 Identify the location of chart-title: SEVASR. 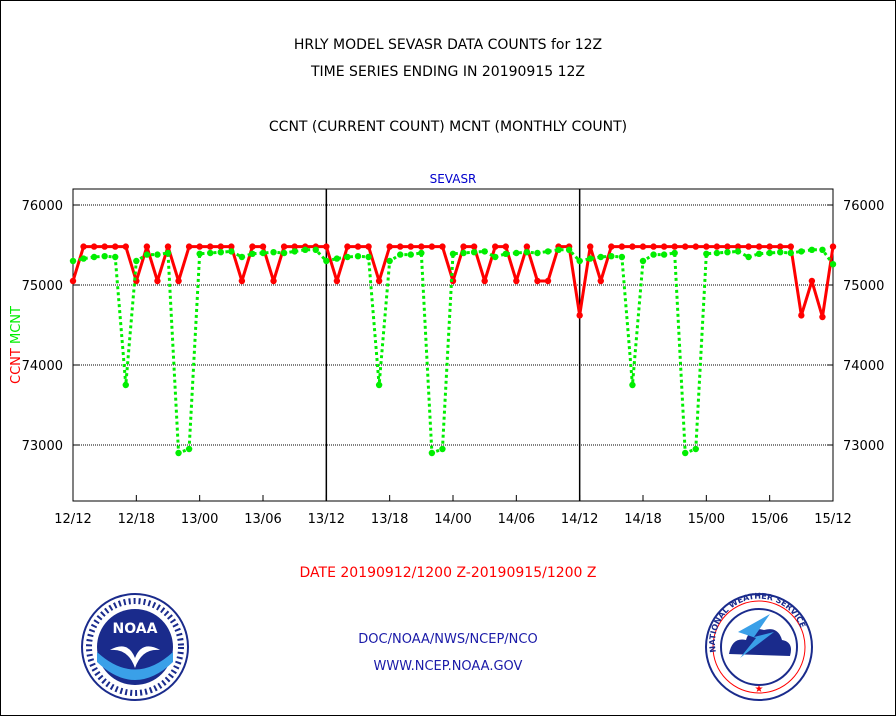
(453, 179).